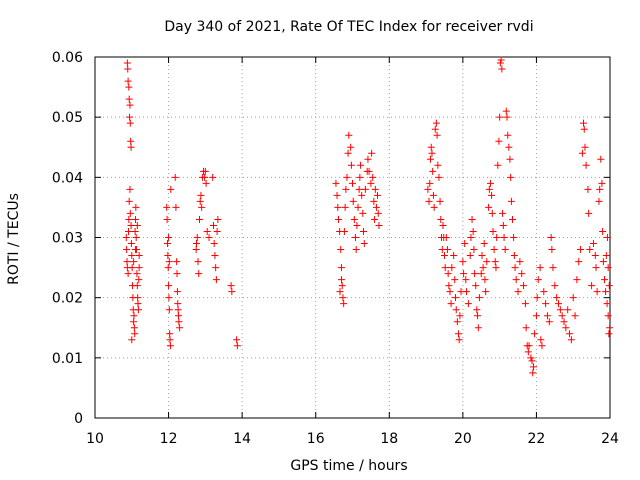 Image resolution: width=640 pixels, height=480 pixels. I want to click on x-tick-label: 14, so click(242, 439).